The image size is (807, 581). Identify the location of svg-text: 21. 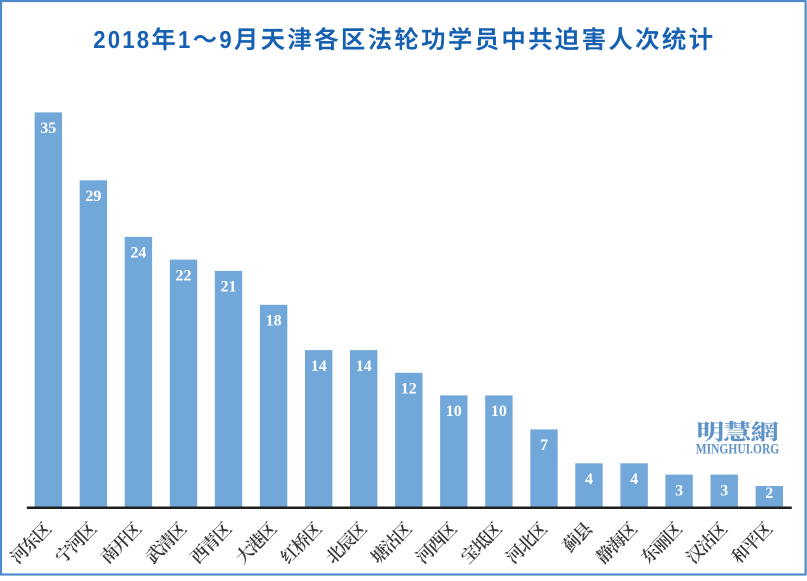
(229, 287).